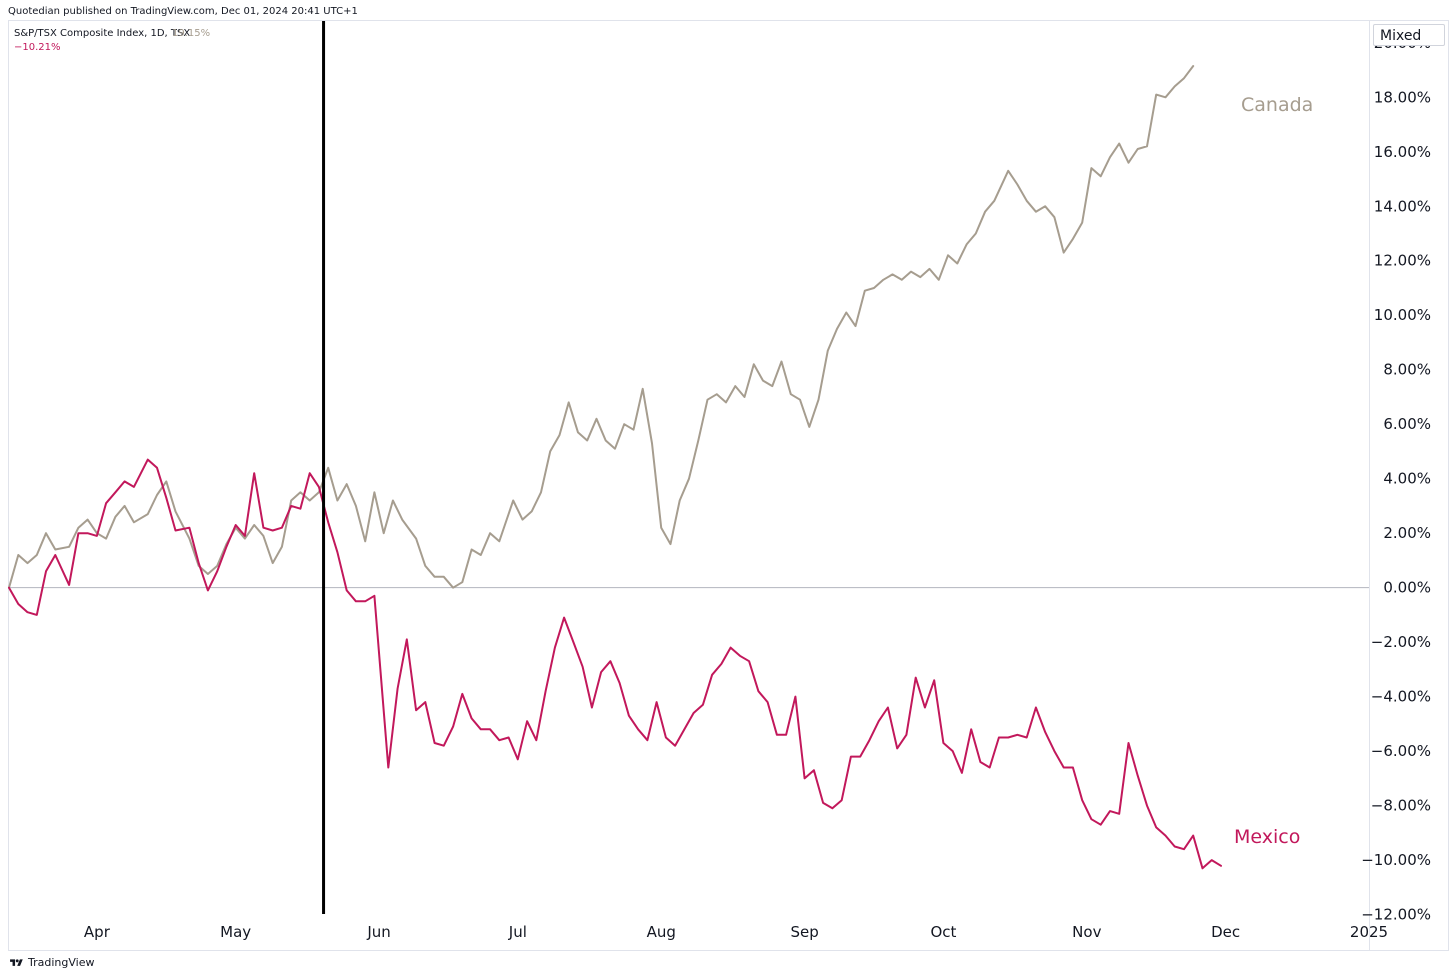 The height and width of the screenshot is (978, 1456). Describe the element at coordinates (1401, 806) in the screenshot. I see `y-tick-label: −8.00%` at that location.